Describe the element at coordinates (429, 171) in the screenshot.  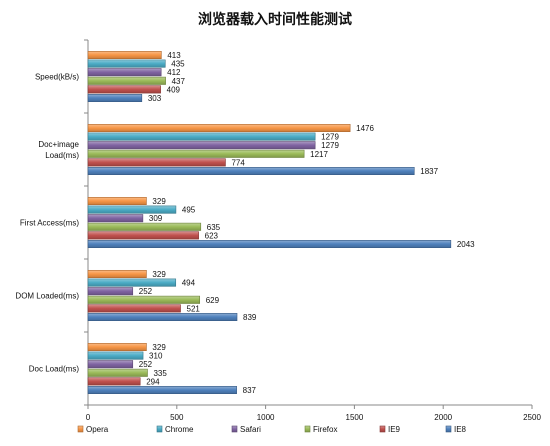
I see `data-label: 1837` at that location.